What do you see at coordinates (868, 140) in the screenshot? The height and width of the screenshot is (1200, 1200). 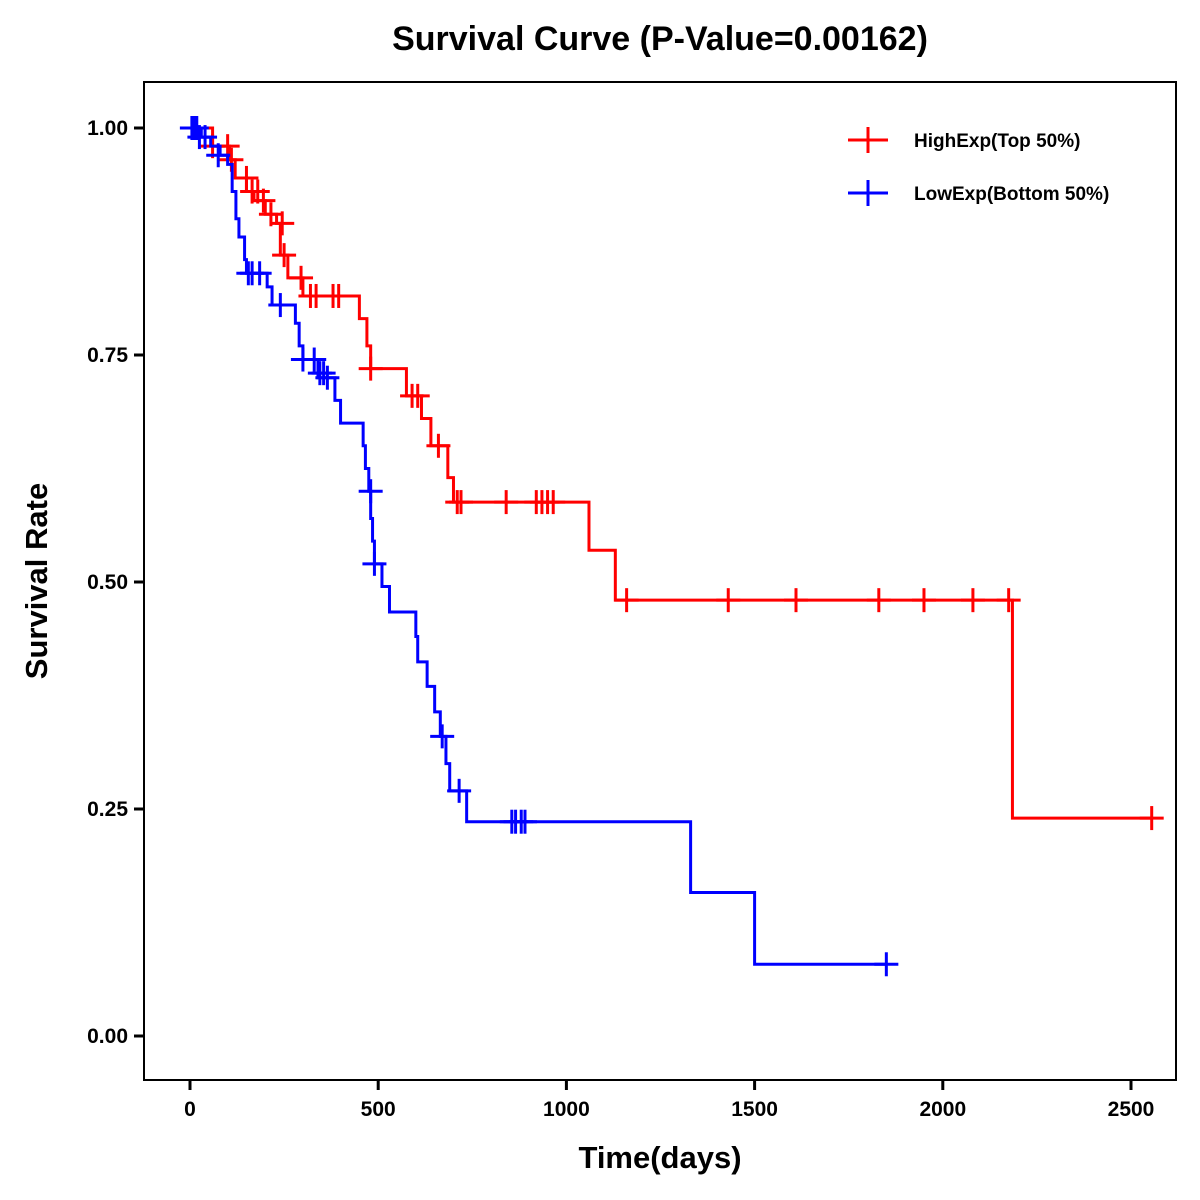 I see `legend-marker-high` at bounding box center [868, 140].